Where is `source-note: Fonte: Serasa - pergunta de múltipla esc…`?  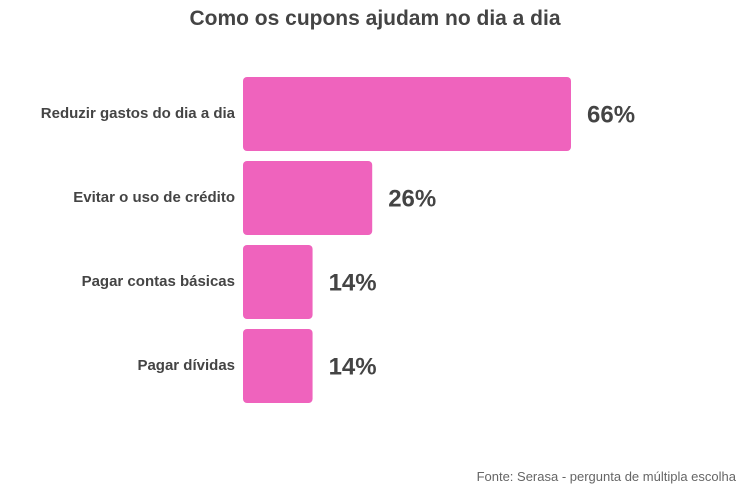
source-note: Fonte: Serasa - pergunta de múltipla esc… is located at coordinates (606, 476).